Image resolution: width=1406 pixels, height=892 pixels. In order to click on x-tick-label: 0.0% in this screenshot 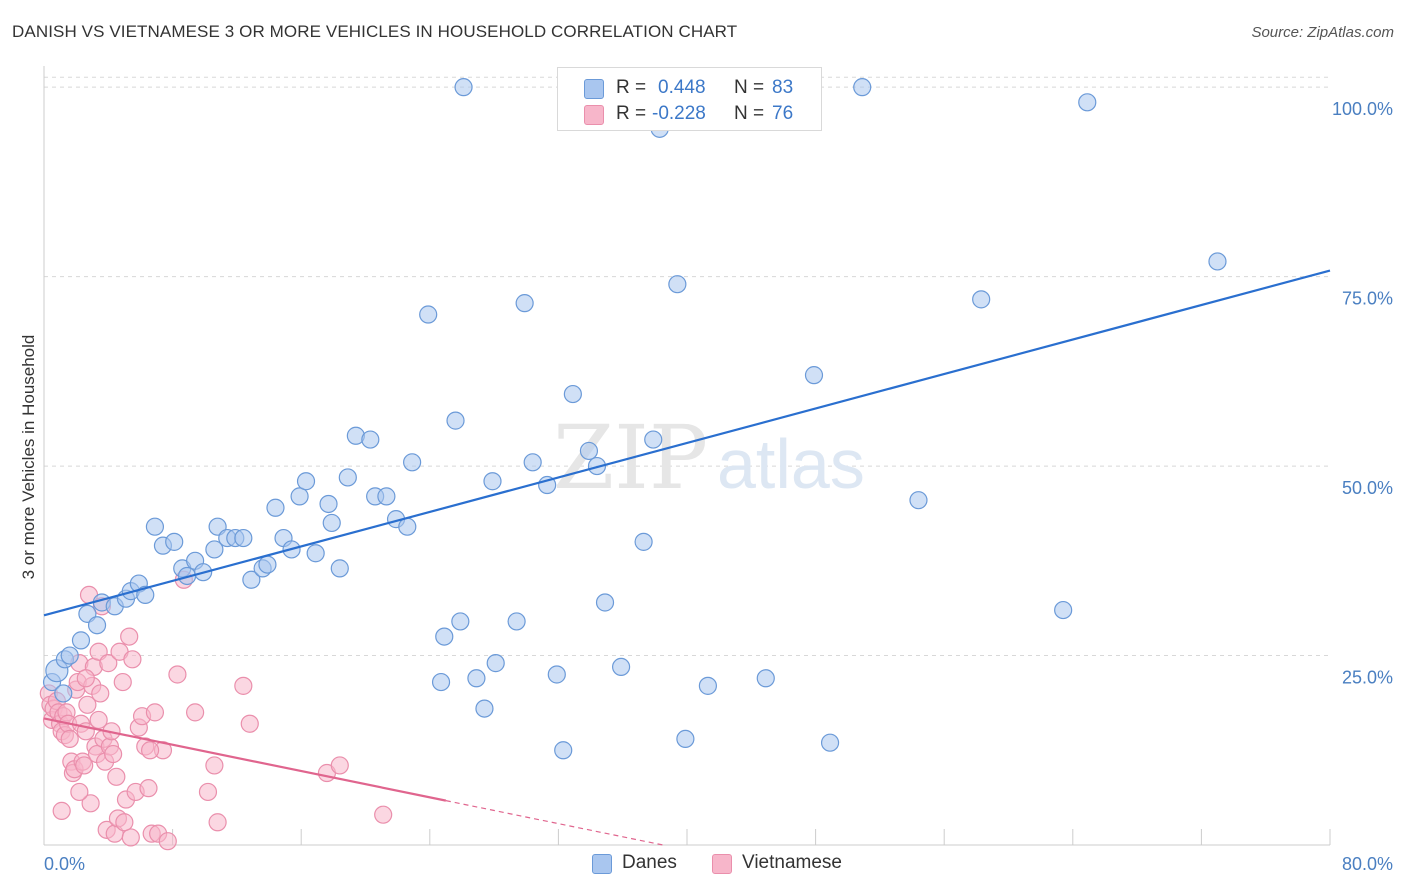, I will do `click(64, 864)`.